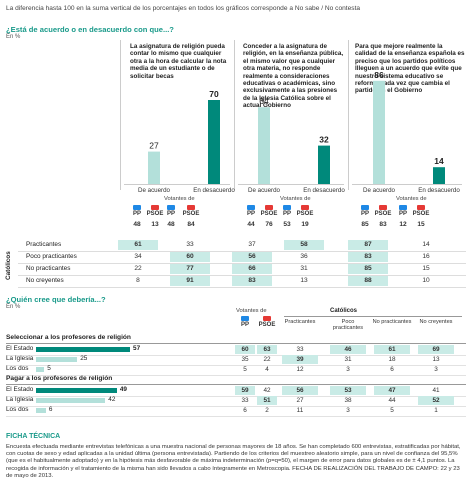 This screenshot has width=469, height=495. I want to click on votantes-cell: 4, so click(267, 369).